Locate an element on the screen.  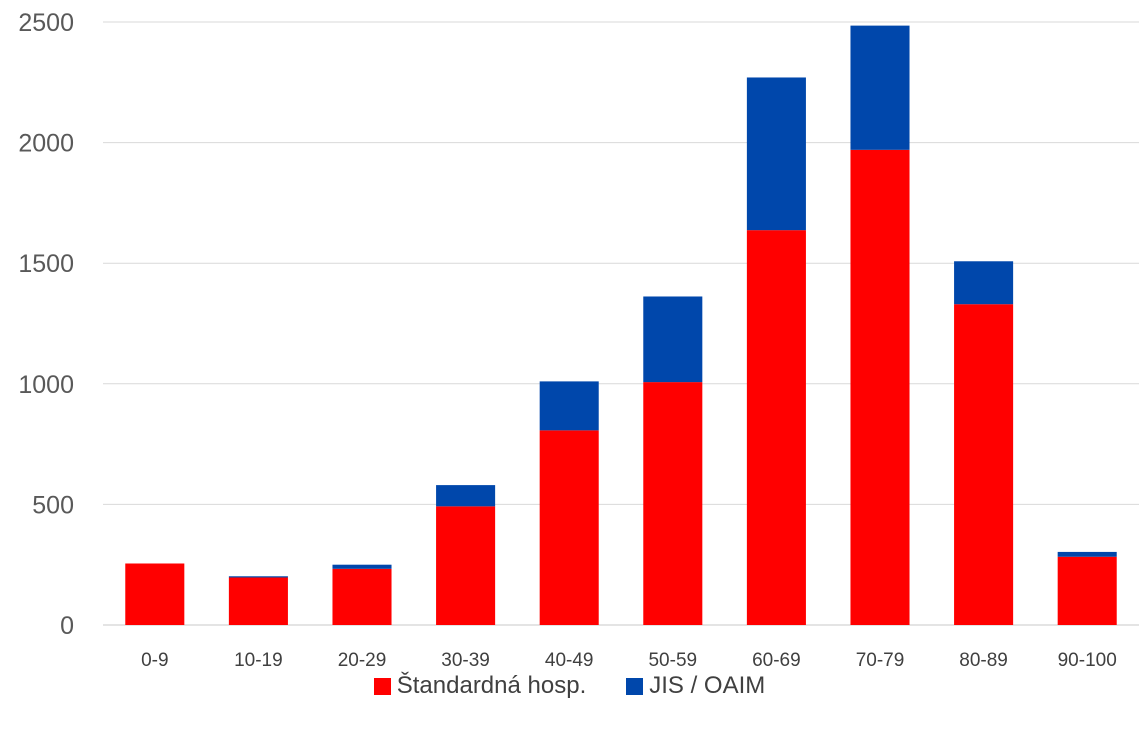
x-tick-label: 20-29 is located at coordinates (362, 660).